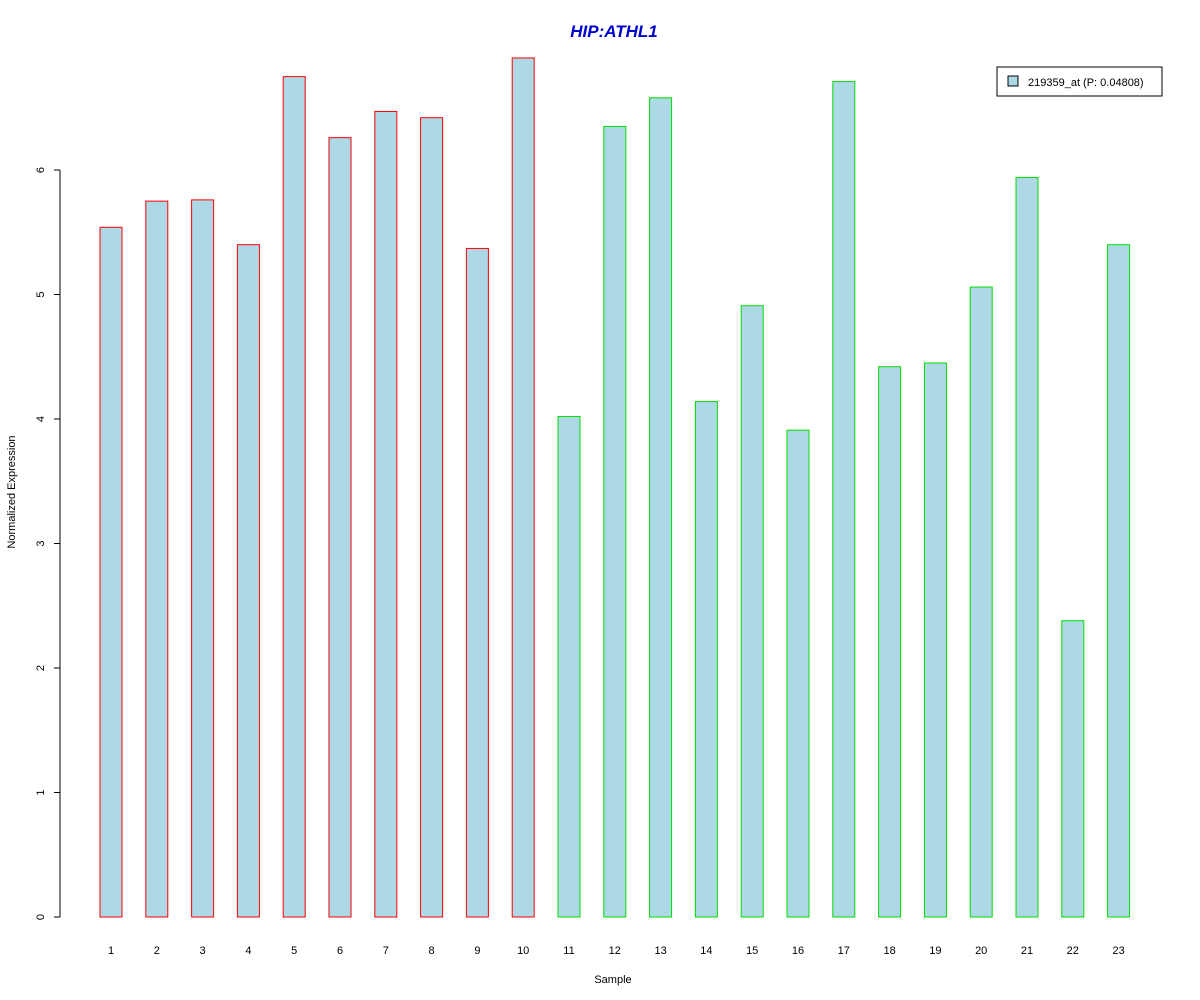 The width and height of the screenshot is (1200, 1000). I want to click on y-axis: 0 1 2 3 4 5 6, so click(48, 543).